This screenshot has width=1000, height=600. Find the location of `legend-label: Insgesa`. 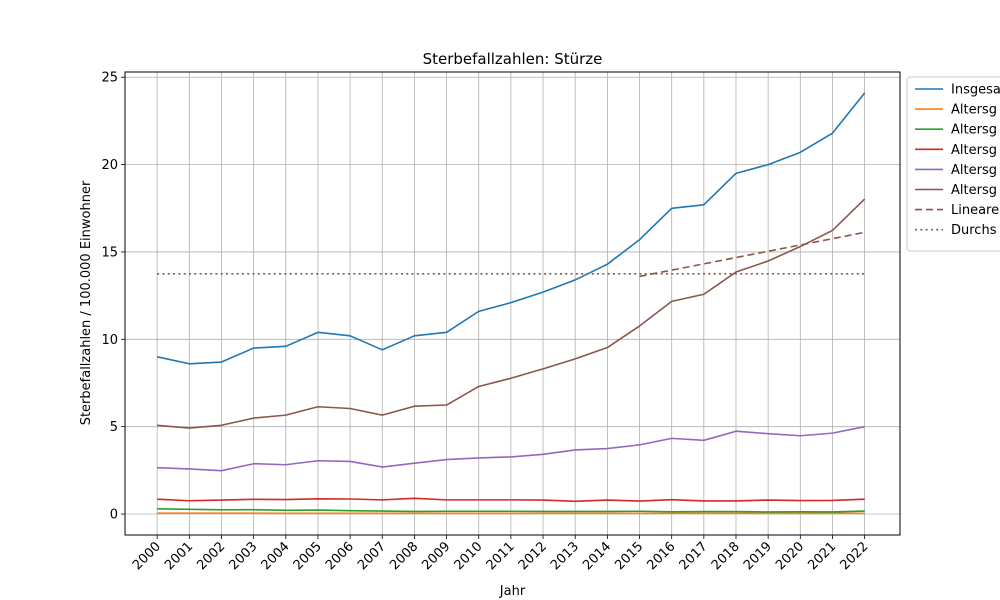

legend-label: Insgesa is located at coordinates (975, 90).